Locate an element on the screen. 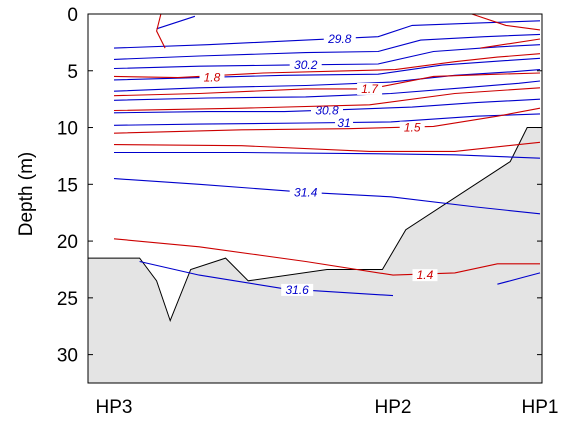  y-tick-label: 0 is located at coordinates (72, 15).